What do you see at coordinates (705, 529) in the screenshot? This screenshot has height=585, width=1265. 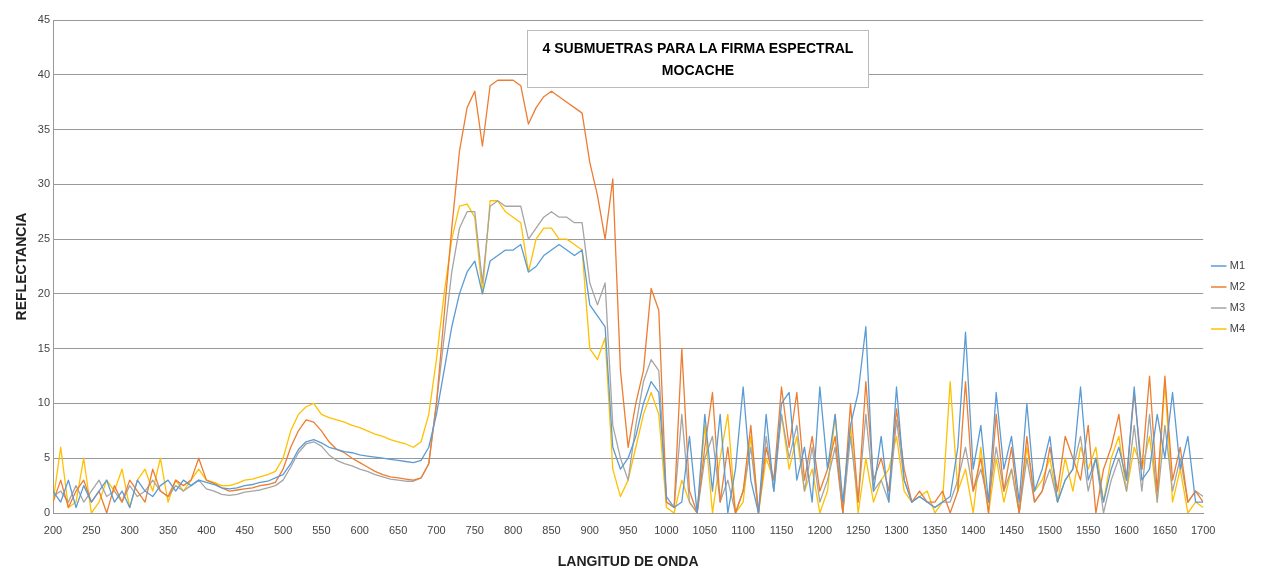 I see `x-tick-label: 1050` at bounding box center [705, 529].